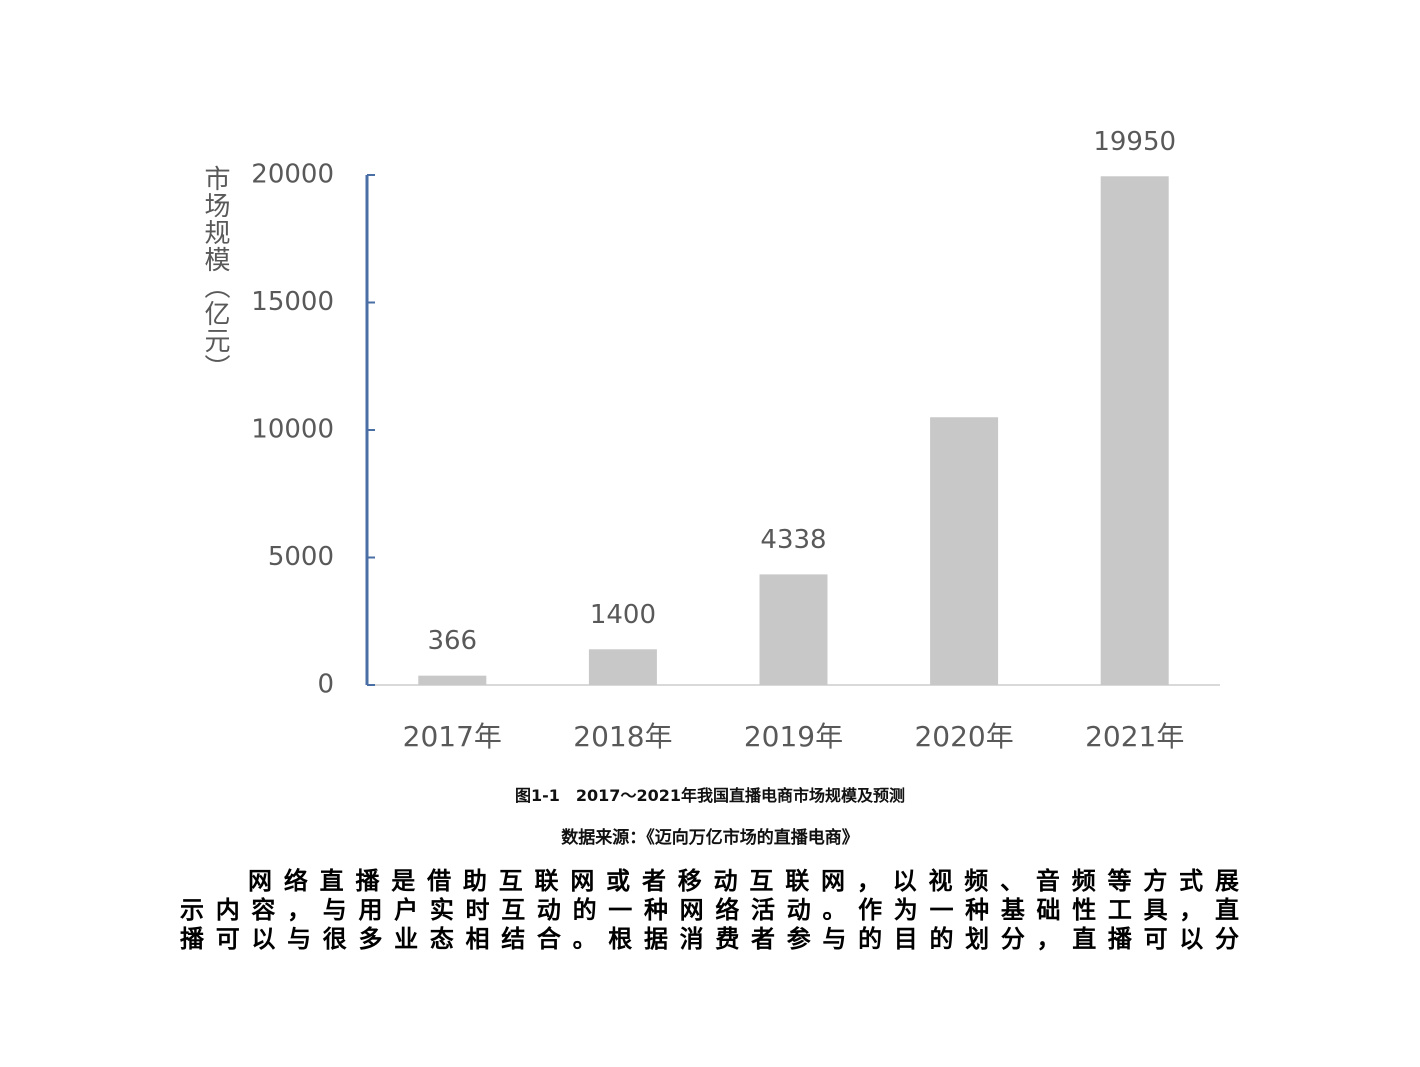 This screenshot has height=1067, width=1420. What do you see at coordinates (215, 273) in the screenshot?
I see `y-axis-label: 市场规模（亿元）` at bounding box center [215, 273].